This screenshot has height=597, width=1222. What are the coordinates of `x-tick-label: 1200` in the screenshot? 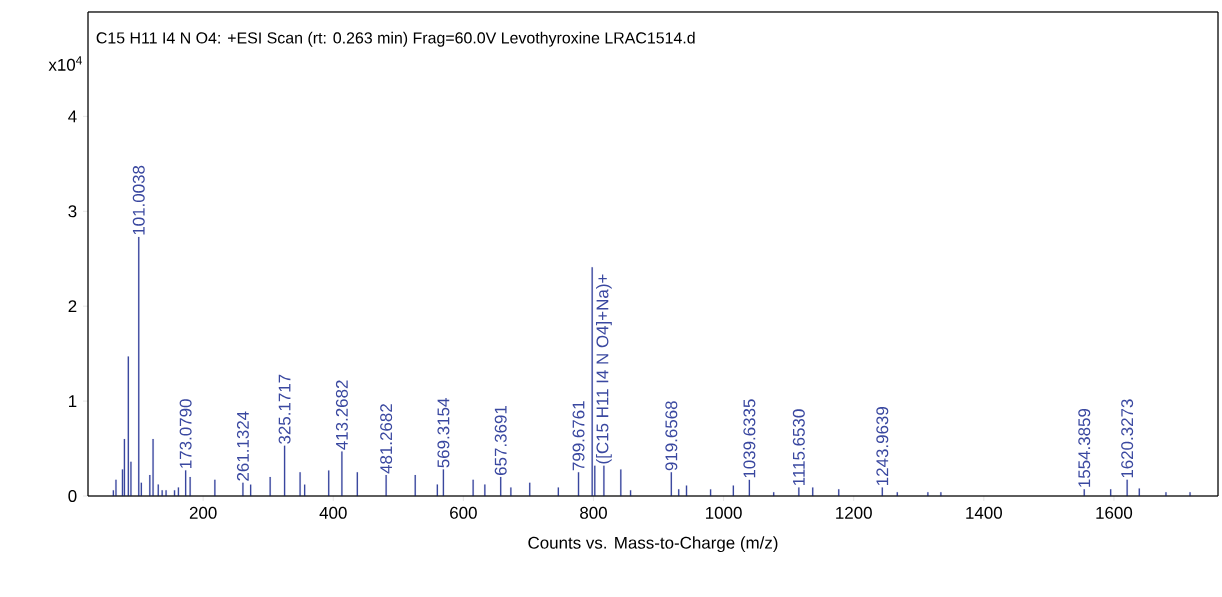 It's located at (854, 512).